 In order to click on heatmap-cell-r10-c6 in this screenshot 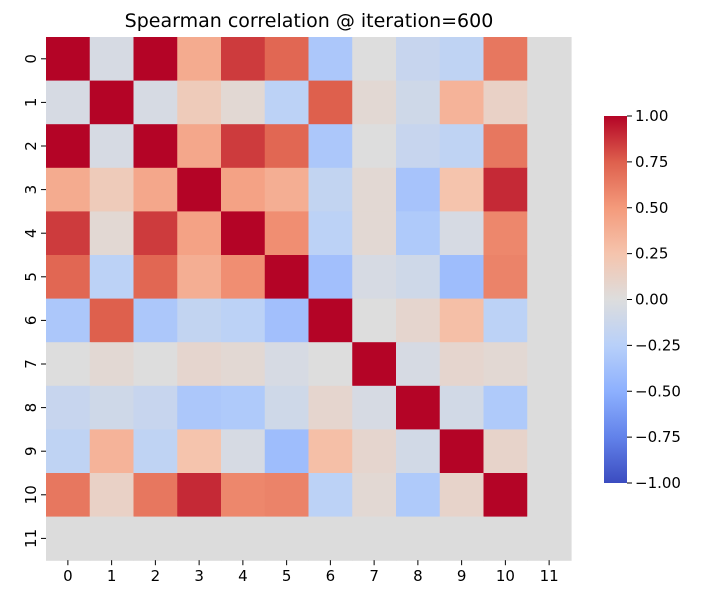, I will do `click(330, 495)`.